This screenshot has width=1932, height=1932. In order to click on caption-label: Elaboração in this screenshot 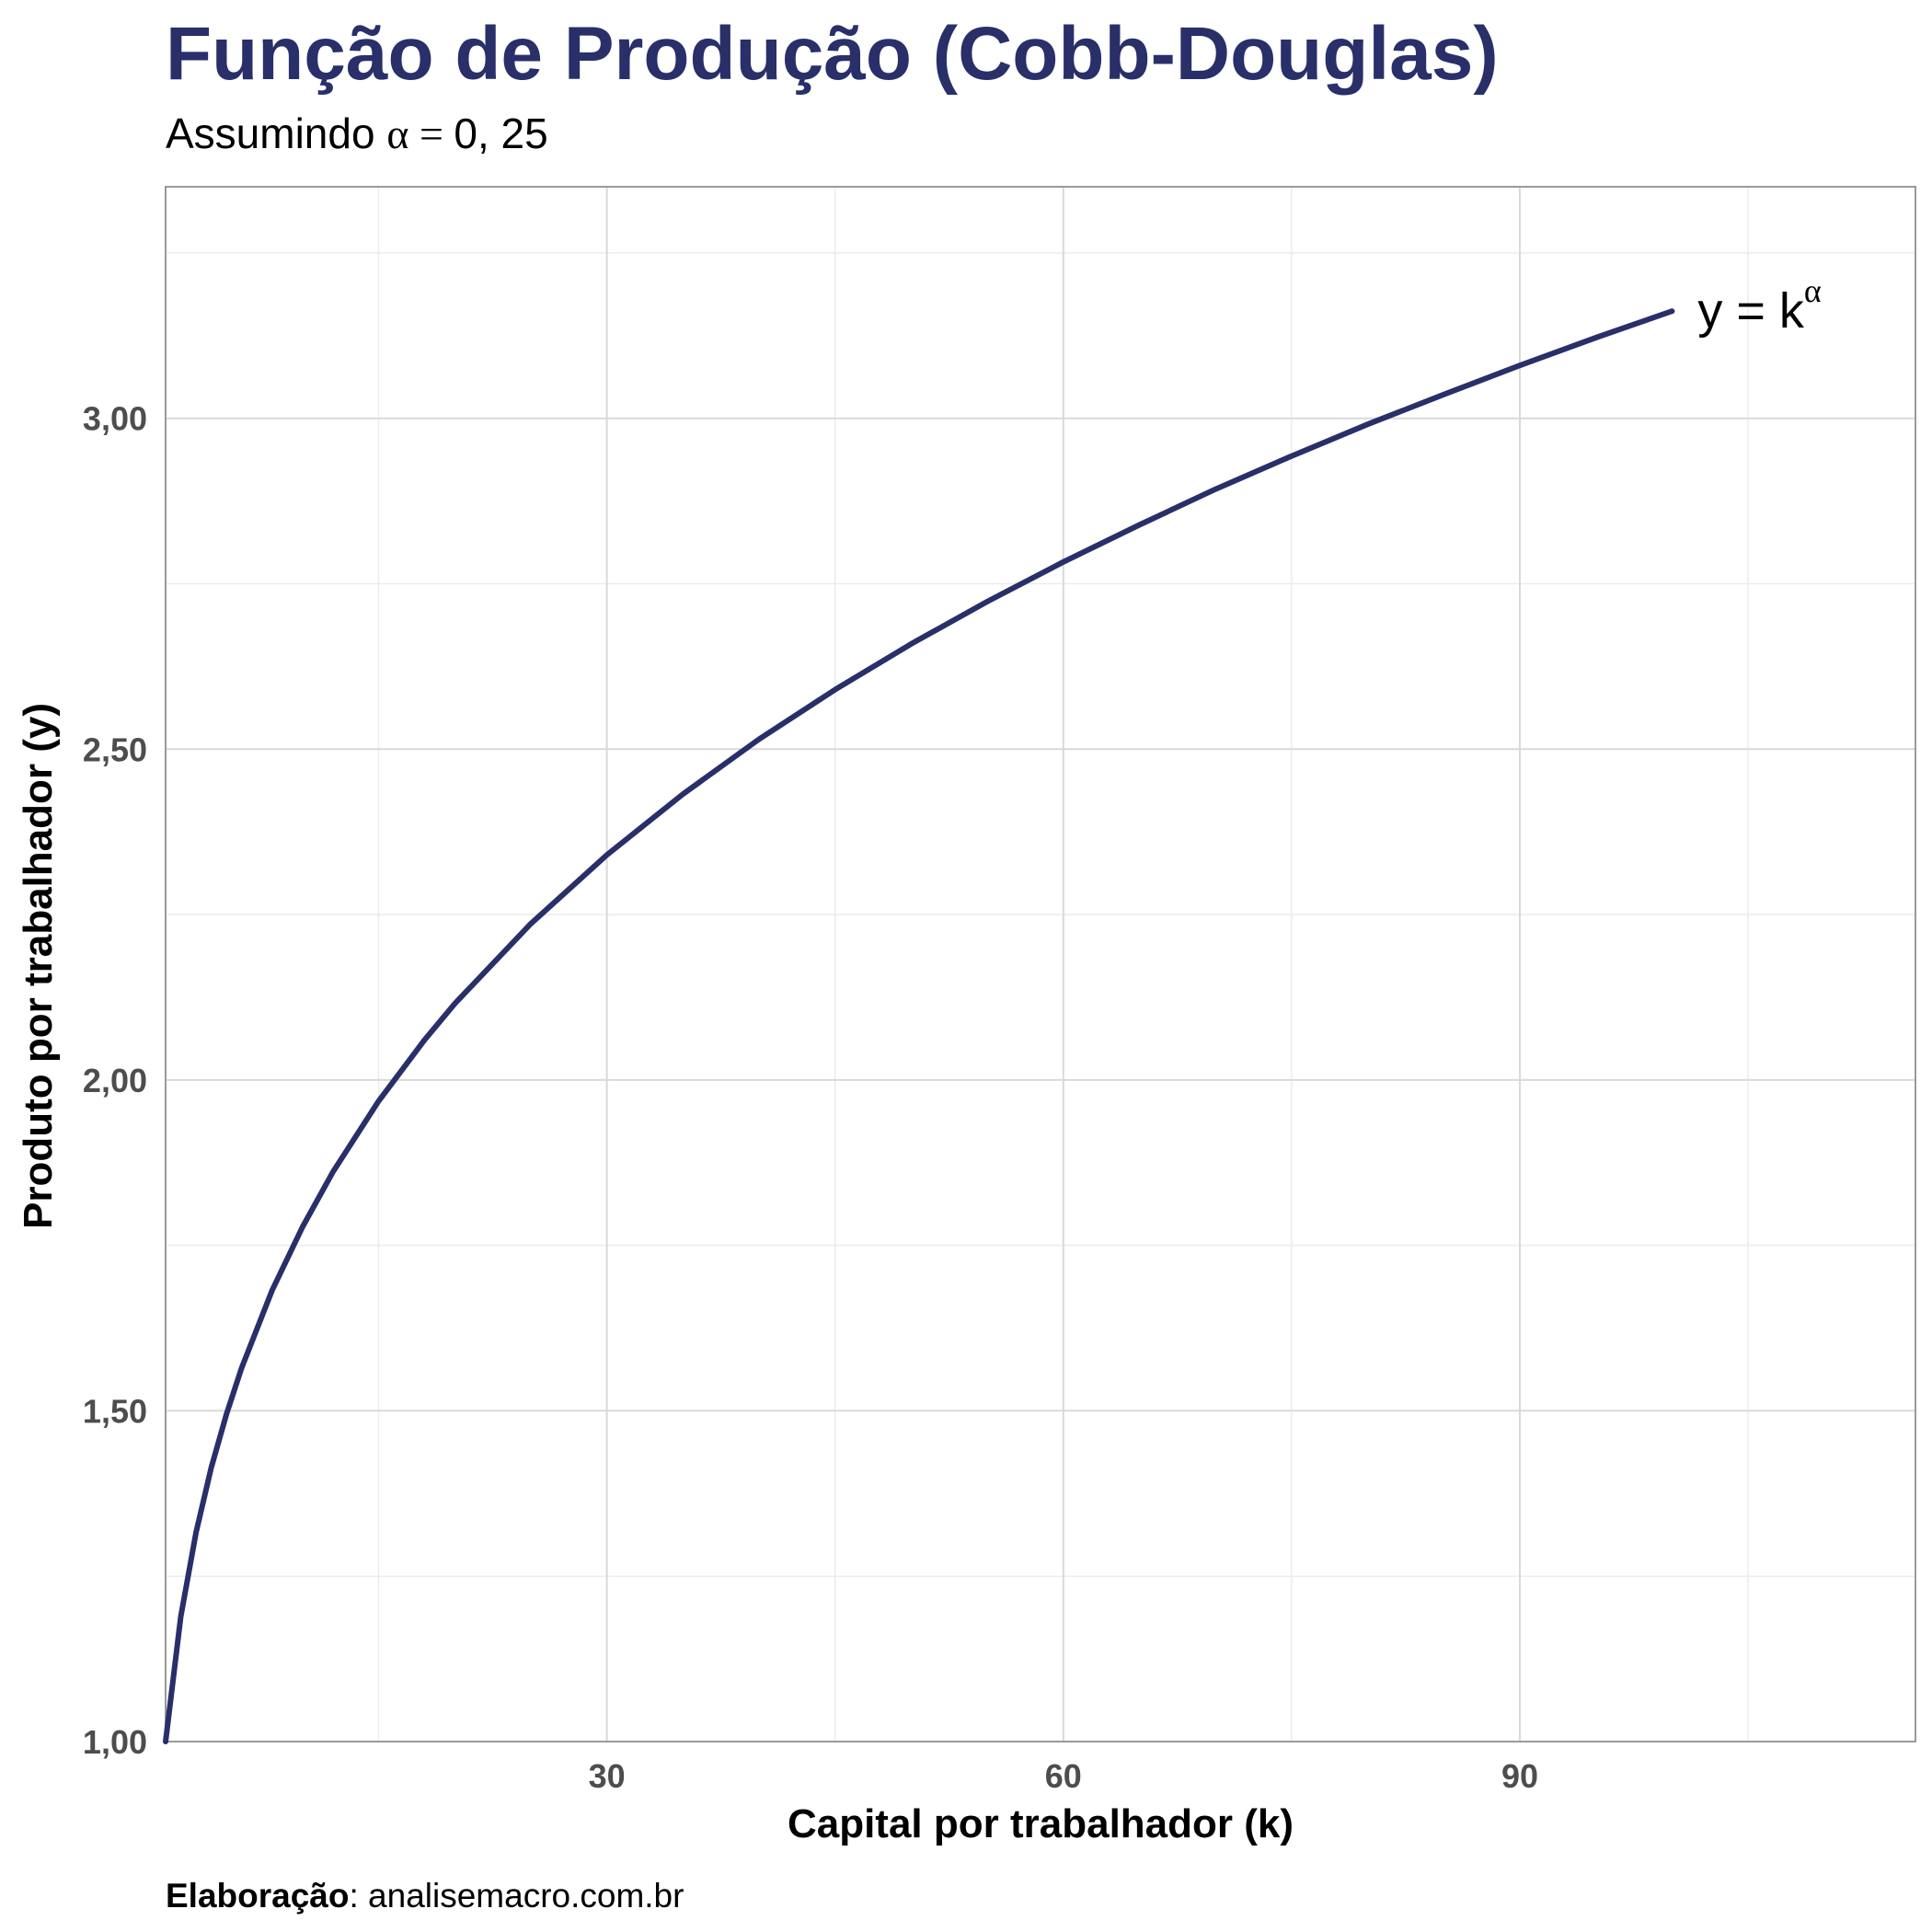, I will do `click(258, 1896)`.